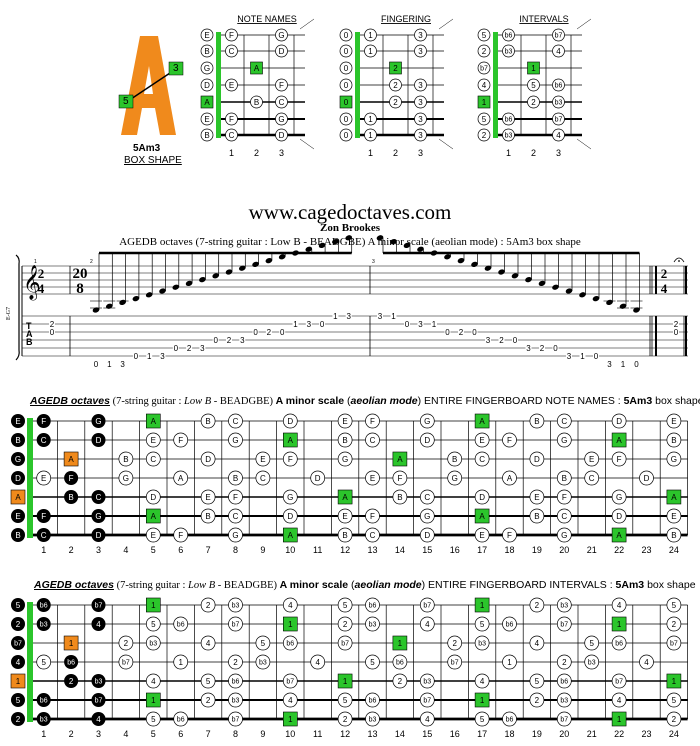  I want to click on note-marker: 5, so click(18, 605).